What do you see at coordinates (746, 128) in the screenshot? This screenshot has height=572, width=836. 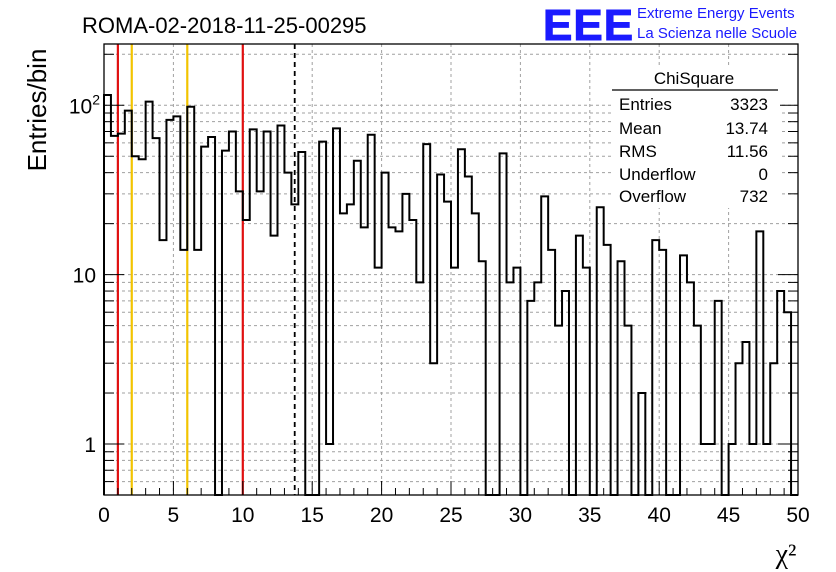 I see `stats-value-mean: 13.74` at bounding box center [746, 128].